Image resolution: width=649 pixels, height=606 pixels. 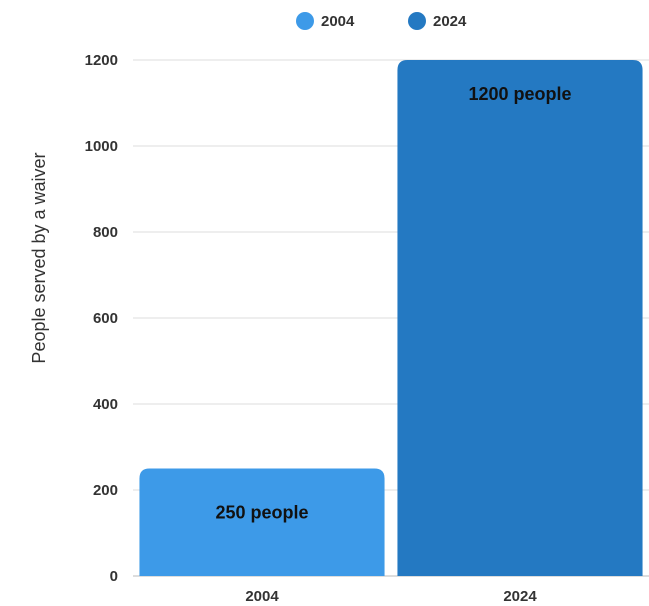 I want to click on y-tick-label: 600, so click(x=105, y=318).